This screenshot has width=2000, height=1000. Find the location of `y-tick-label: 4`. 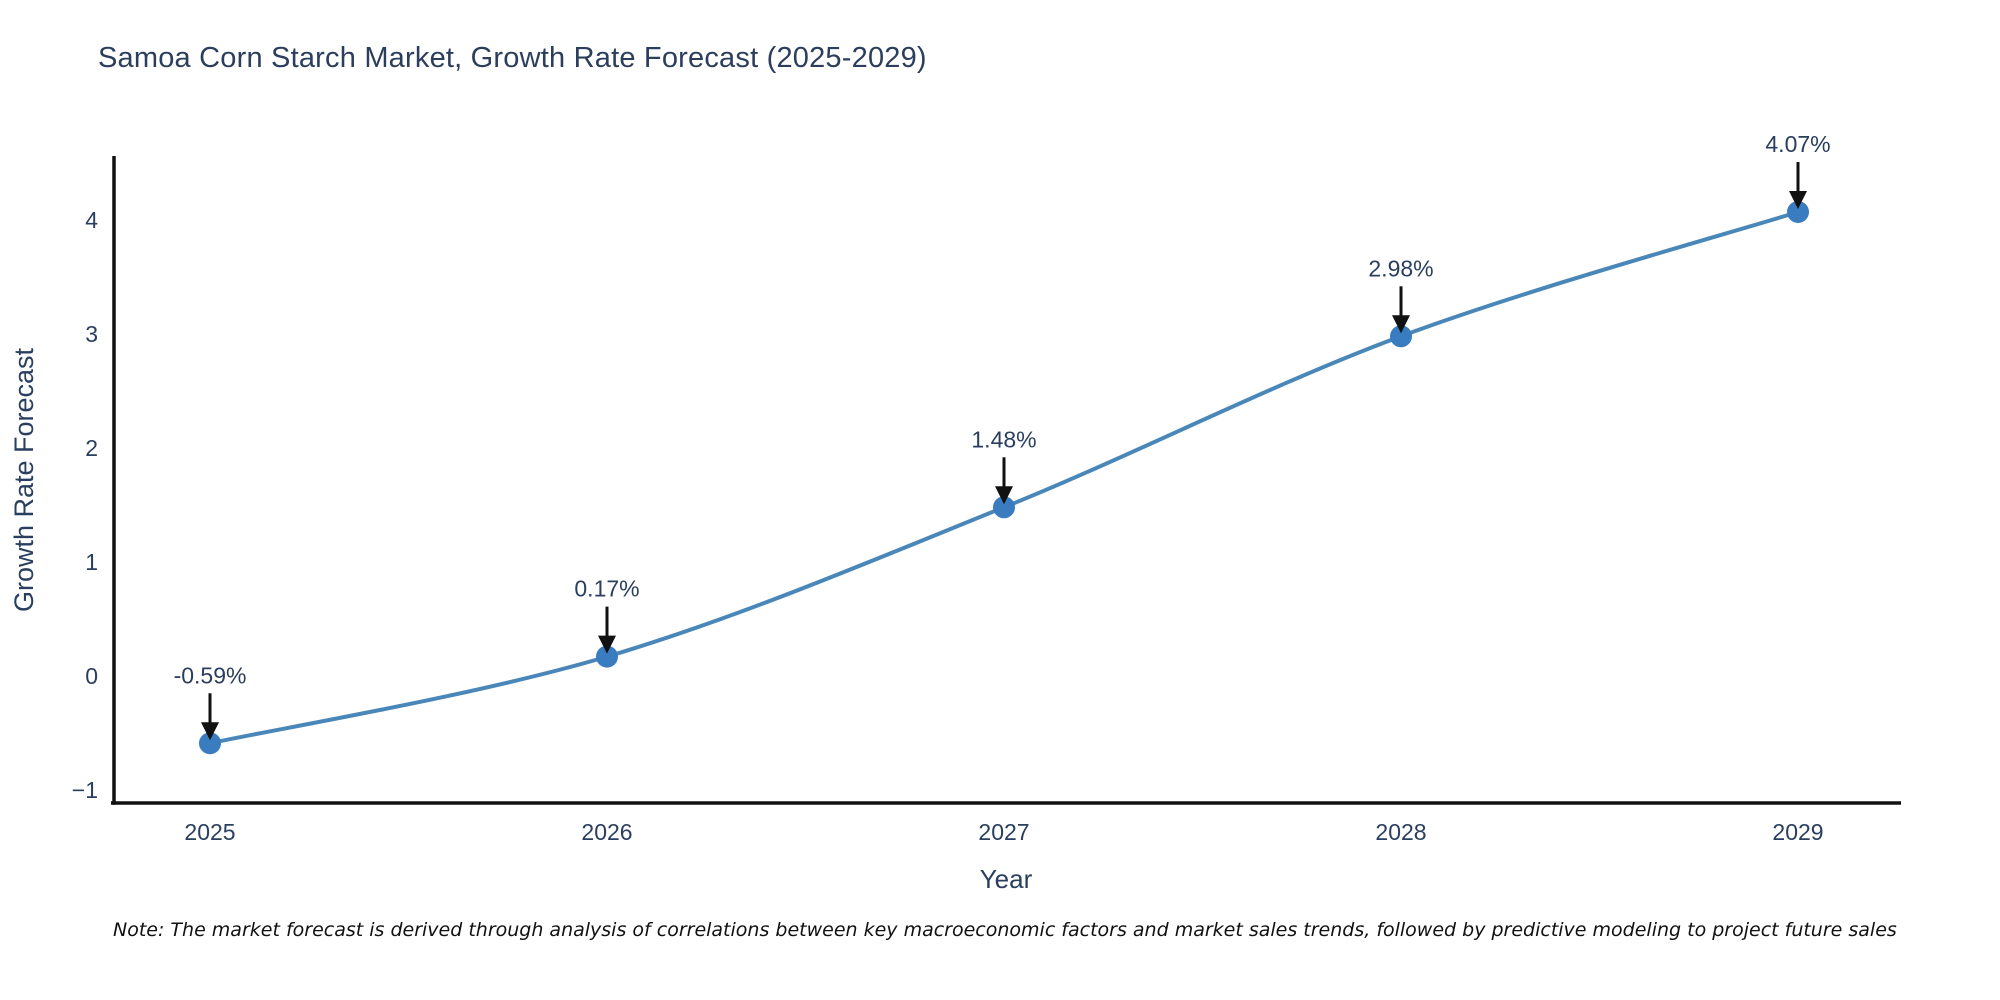

y-tick-label: 4 is located at coordinates (91, 220).